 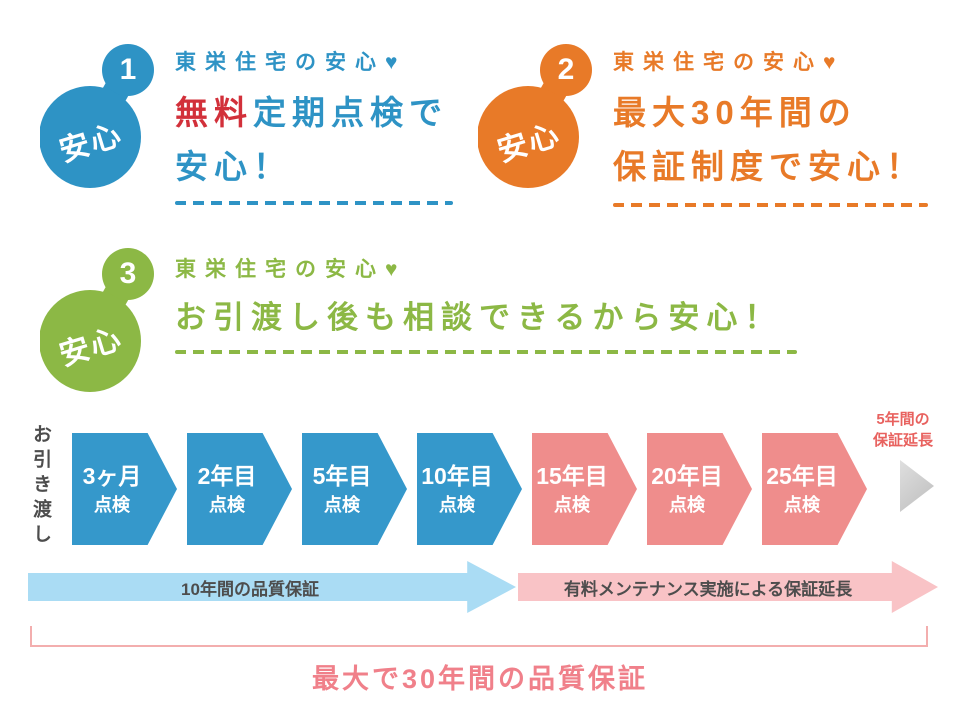 I want to click on total-warranty-bracket, so click(x=479, y=636).